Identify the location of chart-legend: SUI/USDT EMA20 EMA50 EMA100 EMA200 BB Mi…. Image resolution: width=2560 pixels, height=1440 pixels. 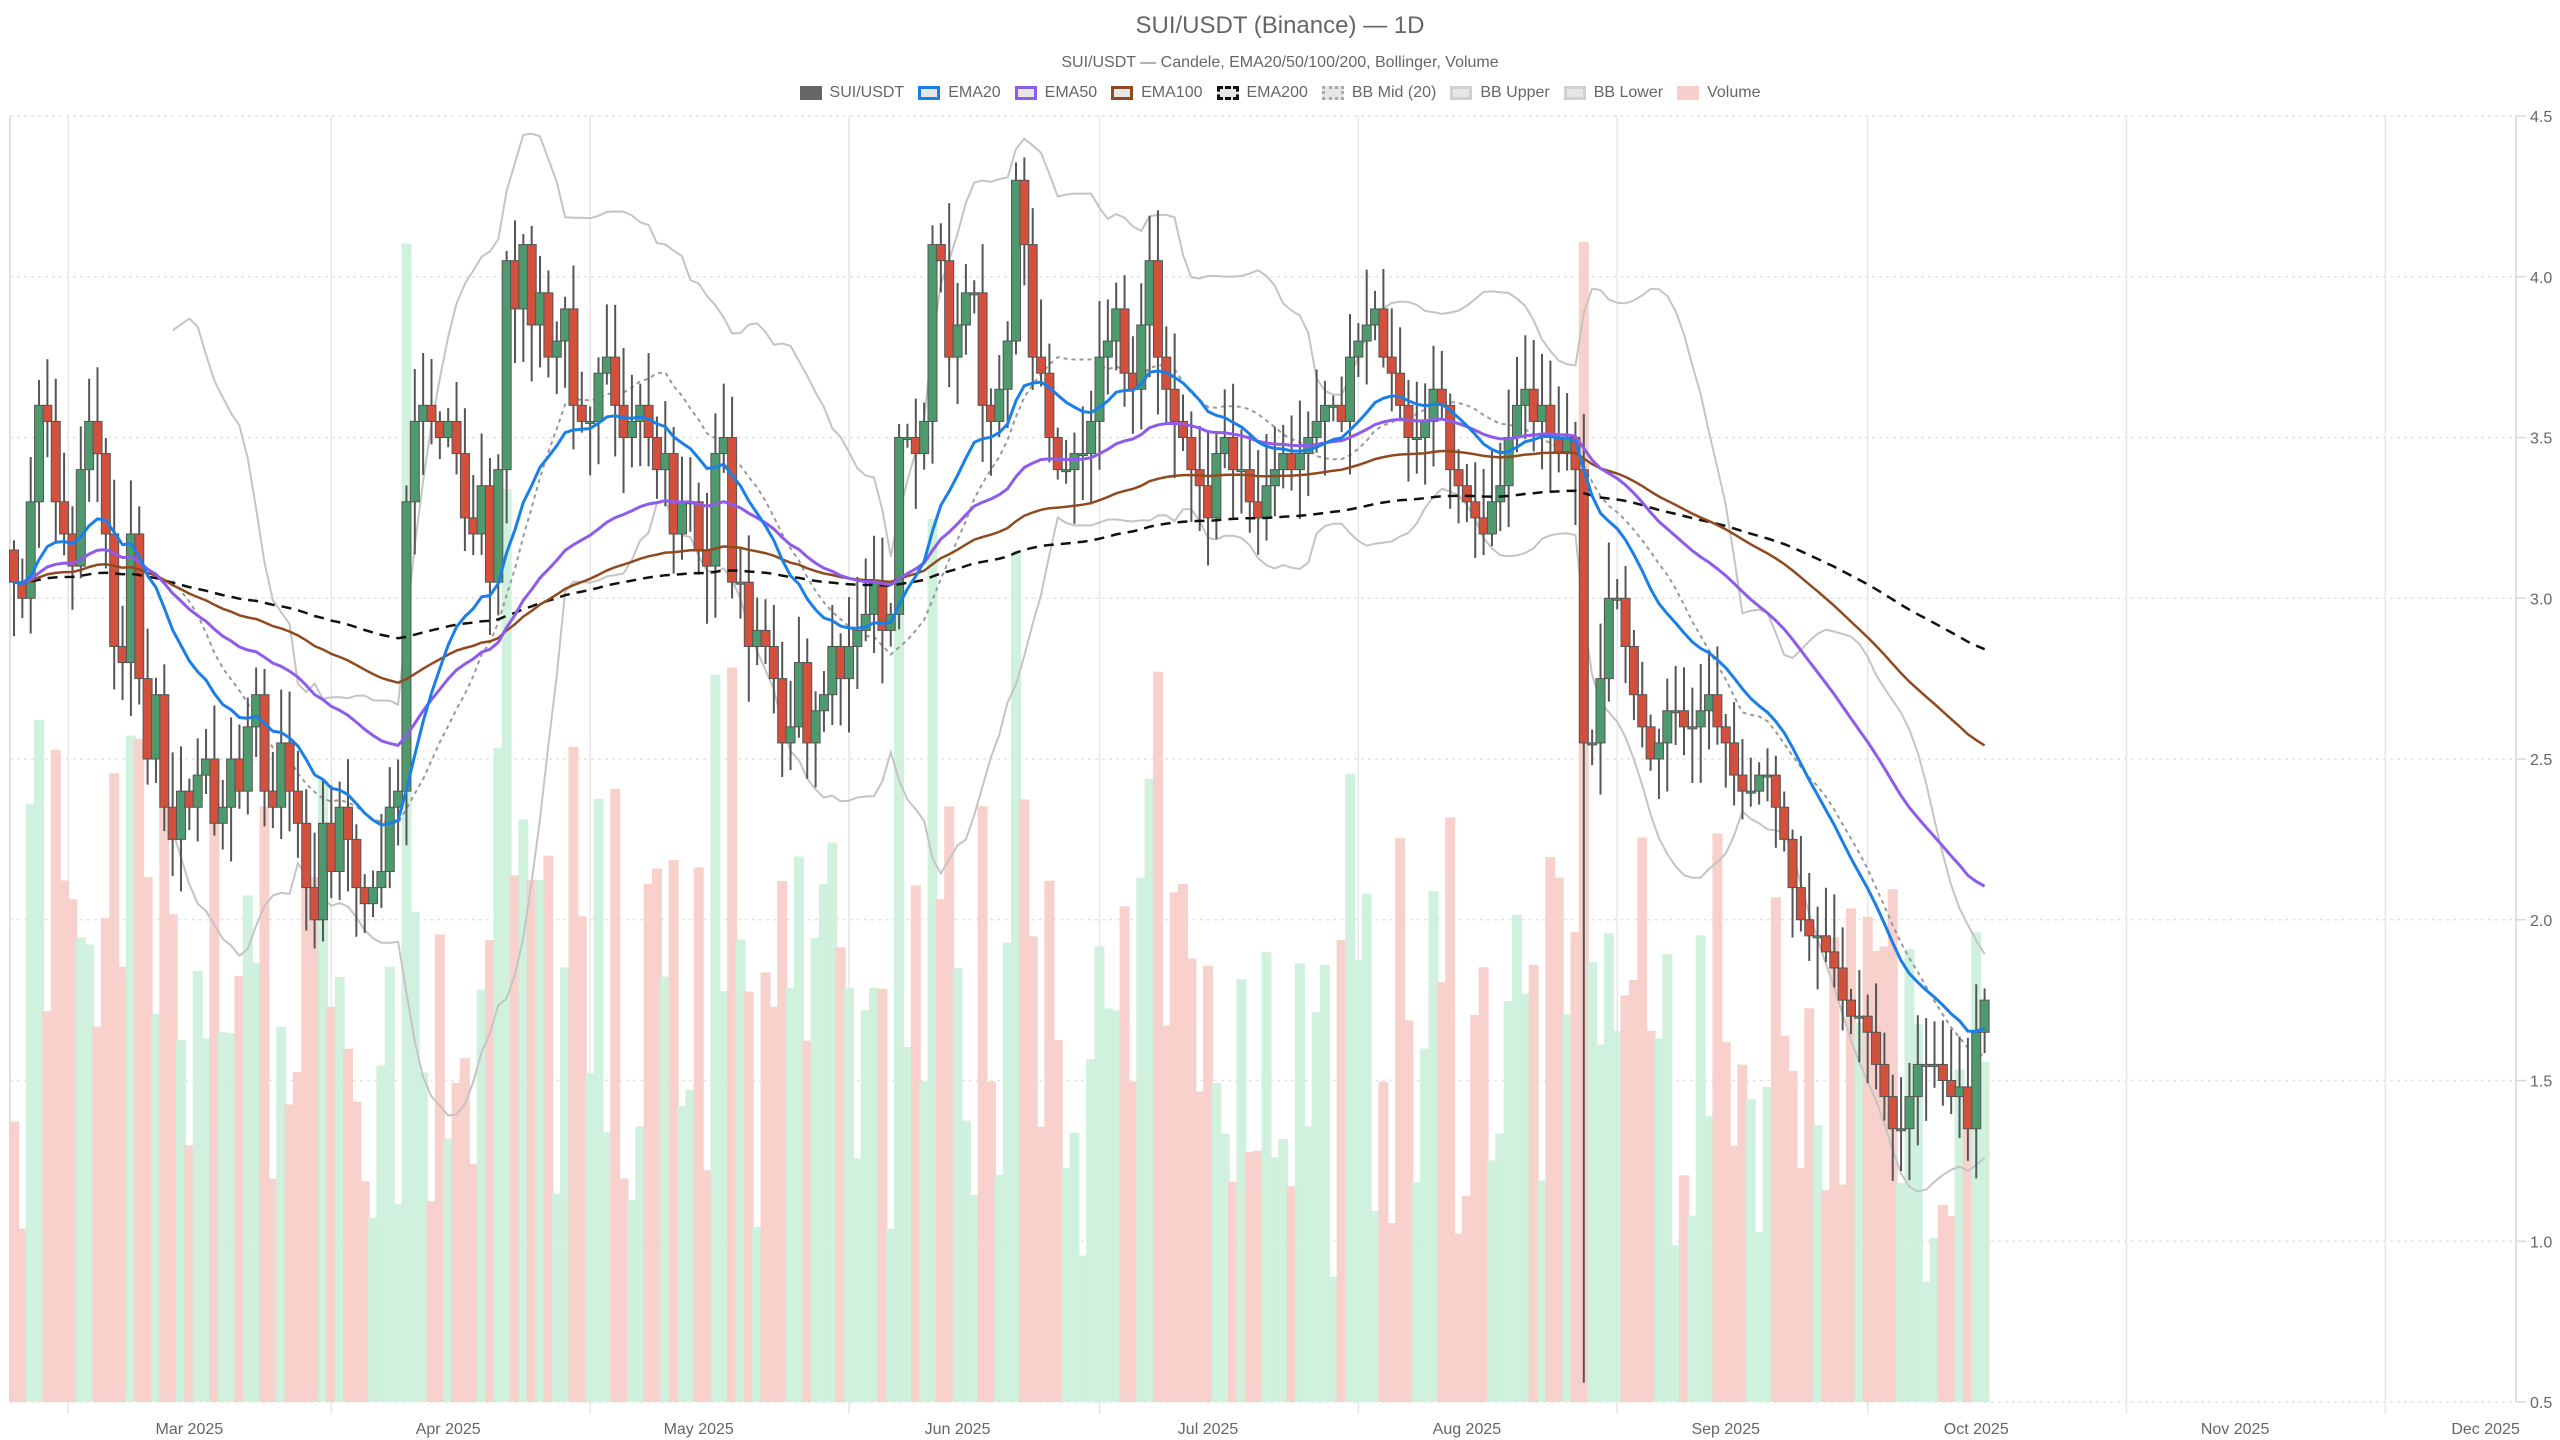
(1280, 93).